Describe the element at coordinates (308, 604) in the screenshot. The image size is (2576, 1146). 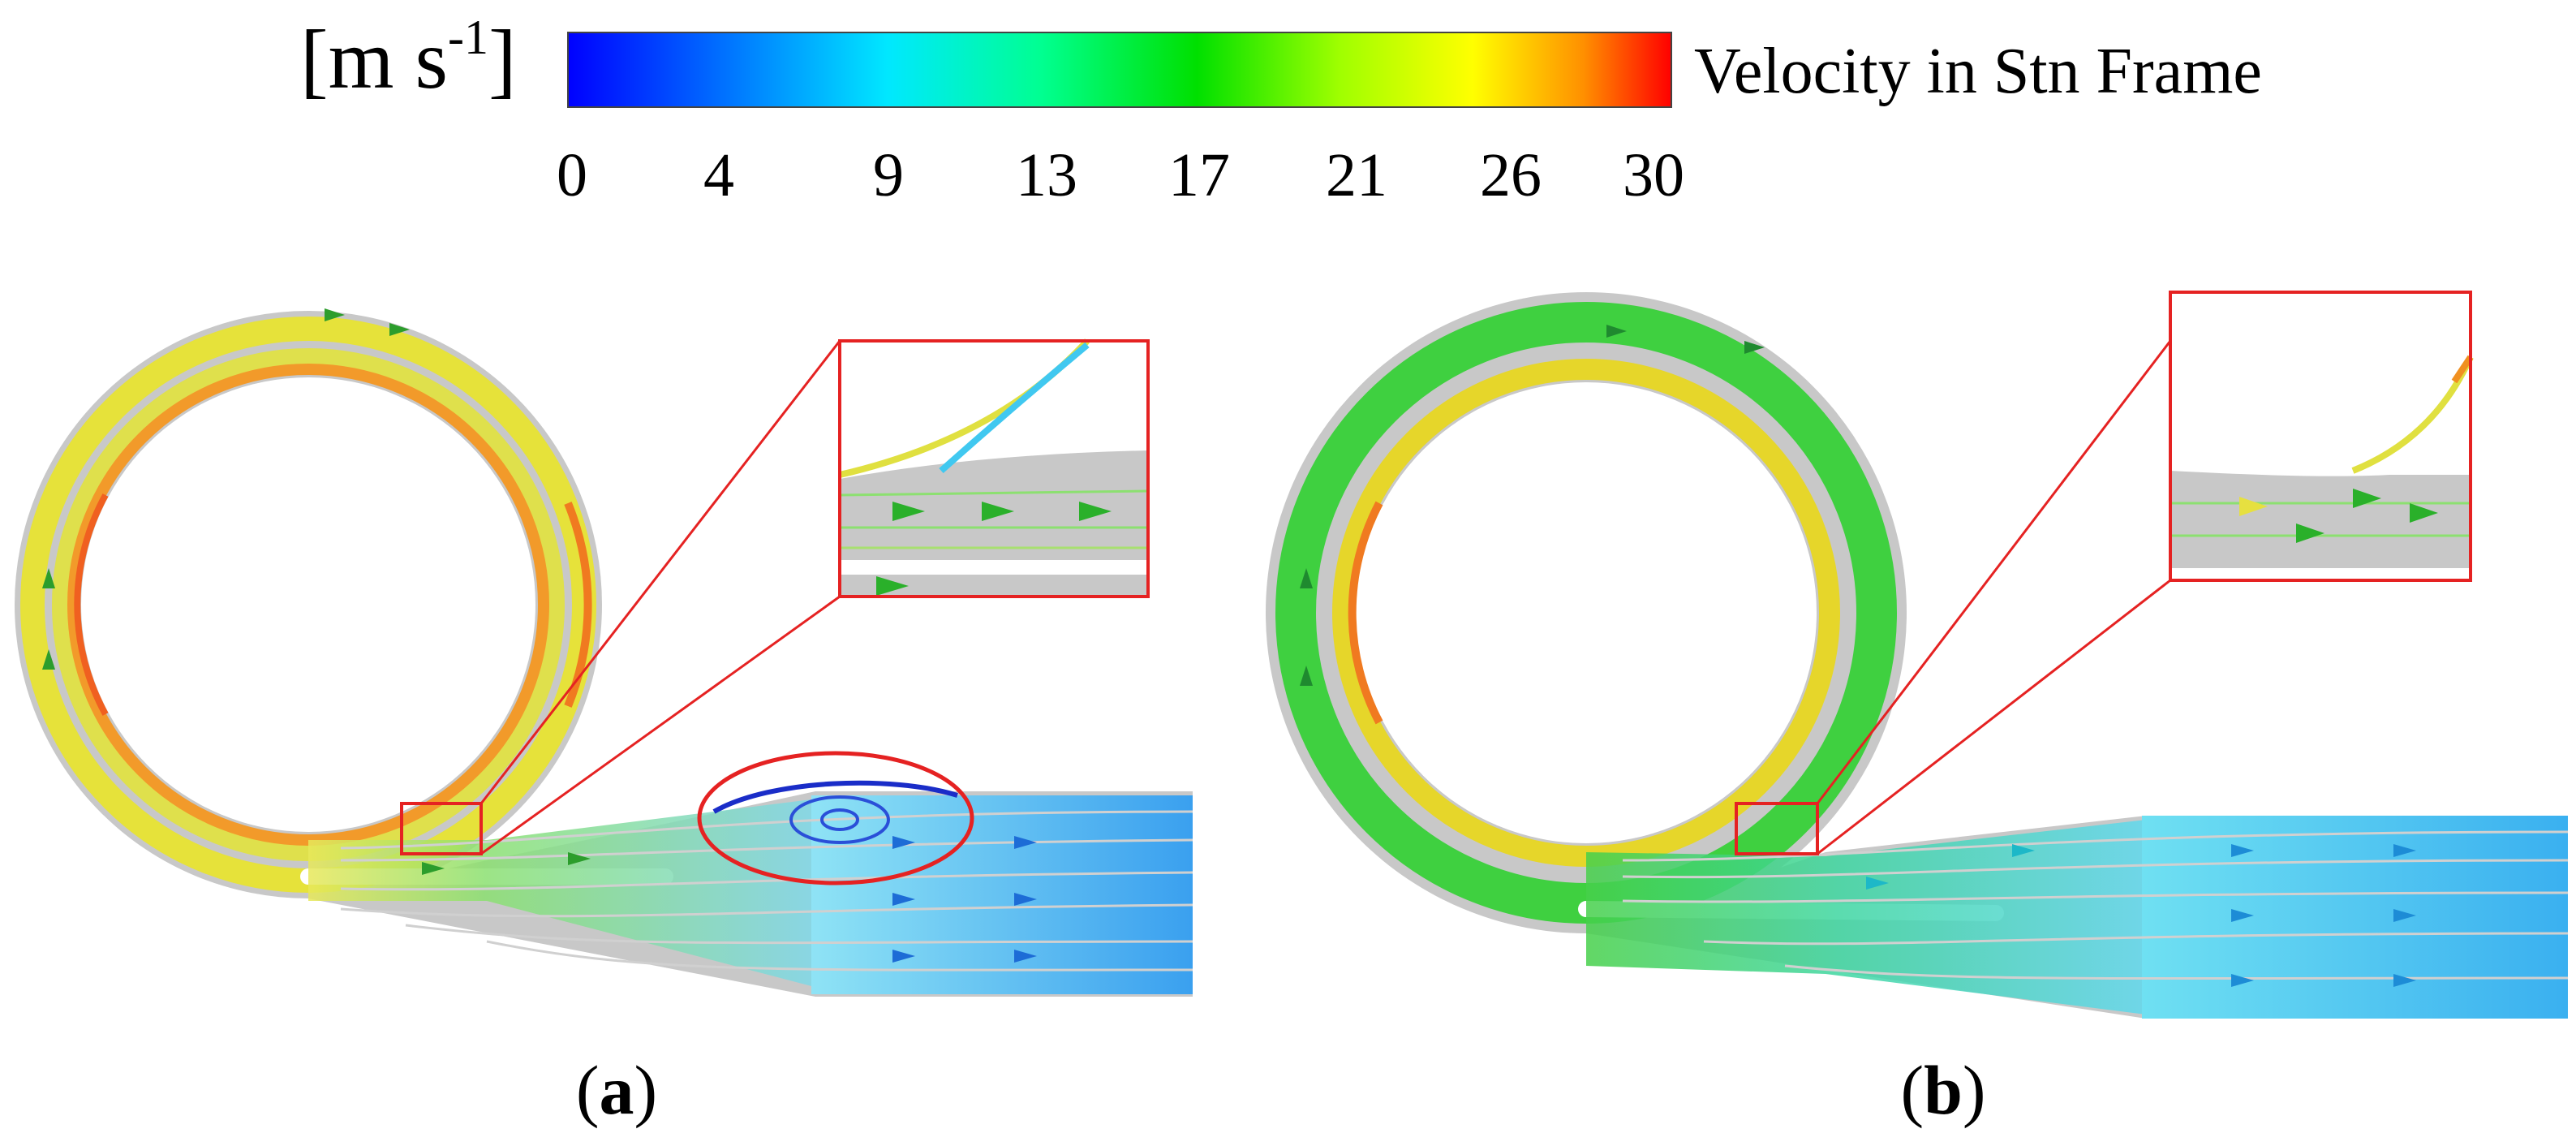
I see `rotor-bore-a` at that location.